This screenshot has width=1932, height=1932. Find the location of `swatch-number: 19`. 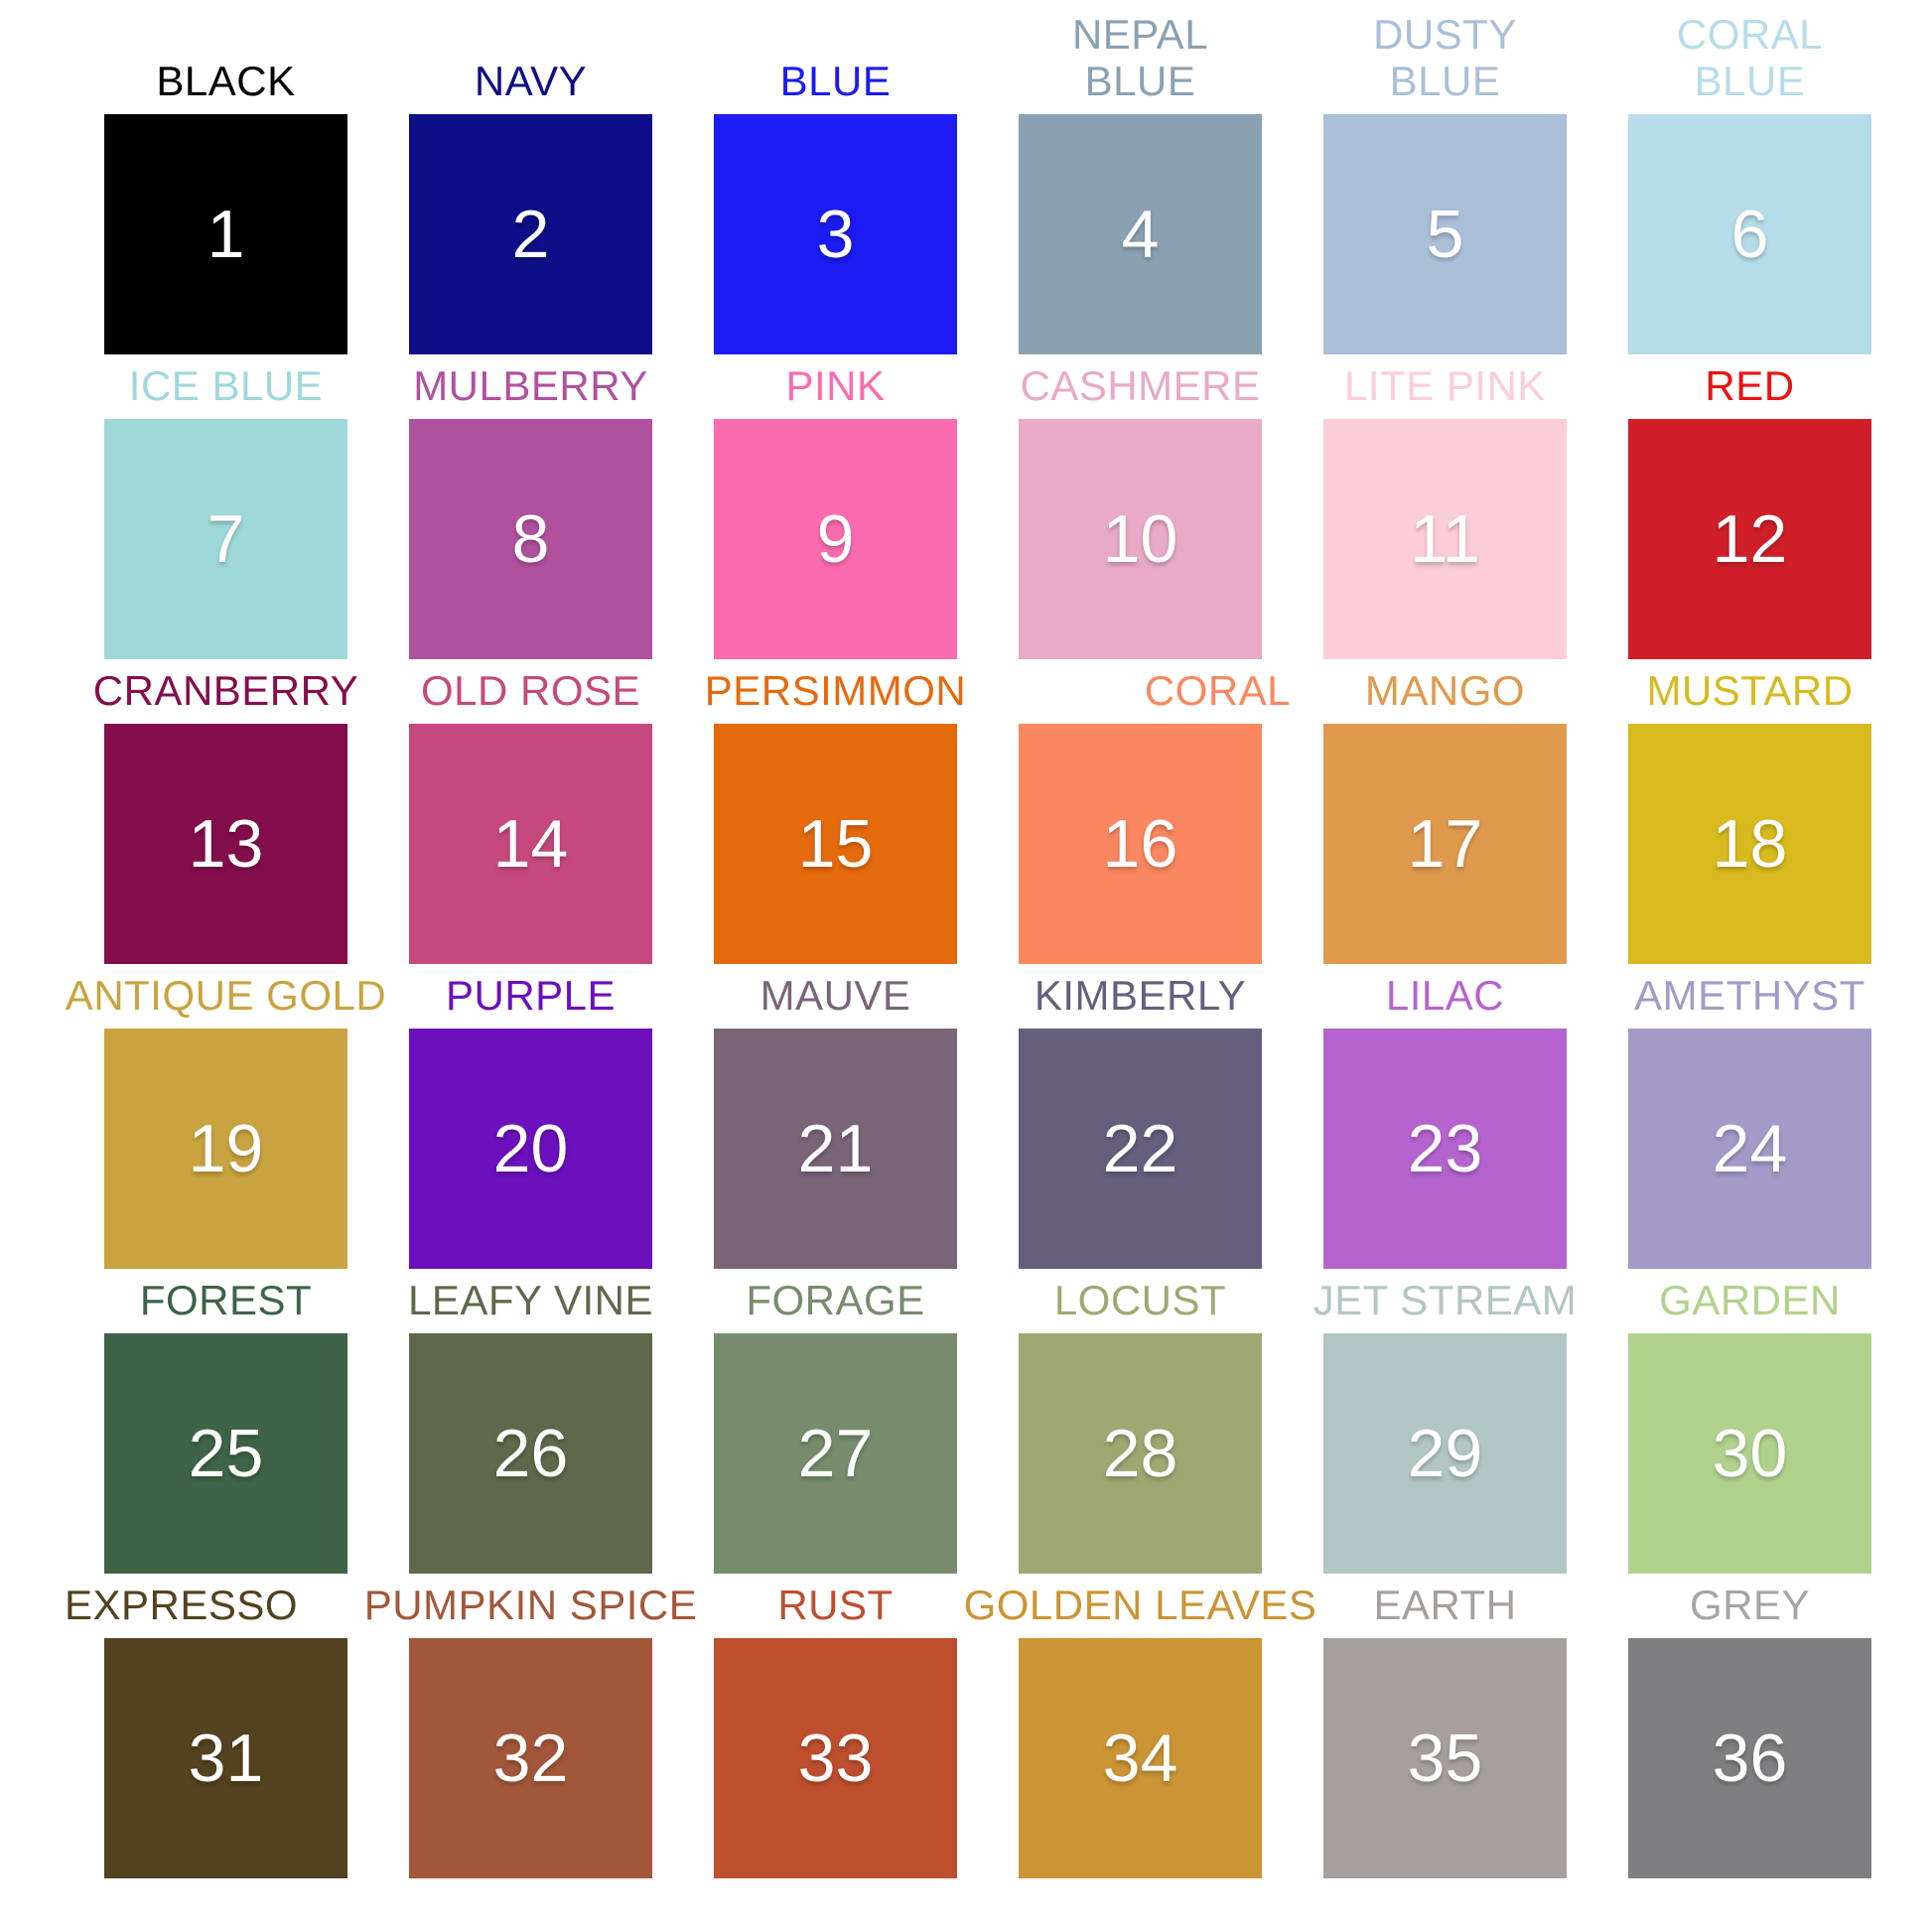

swatch-number: 19 is located at coordinates (226, 1148).